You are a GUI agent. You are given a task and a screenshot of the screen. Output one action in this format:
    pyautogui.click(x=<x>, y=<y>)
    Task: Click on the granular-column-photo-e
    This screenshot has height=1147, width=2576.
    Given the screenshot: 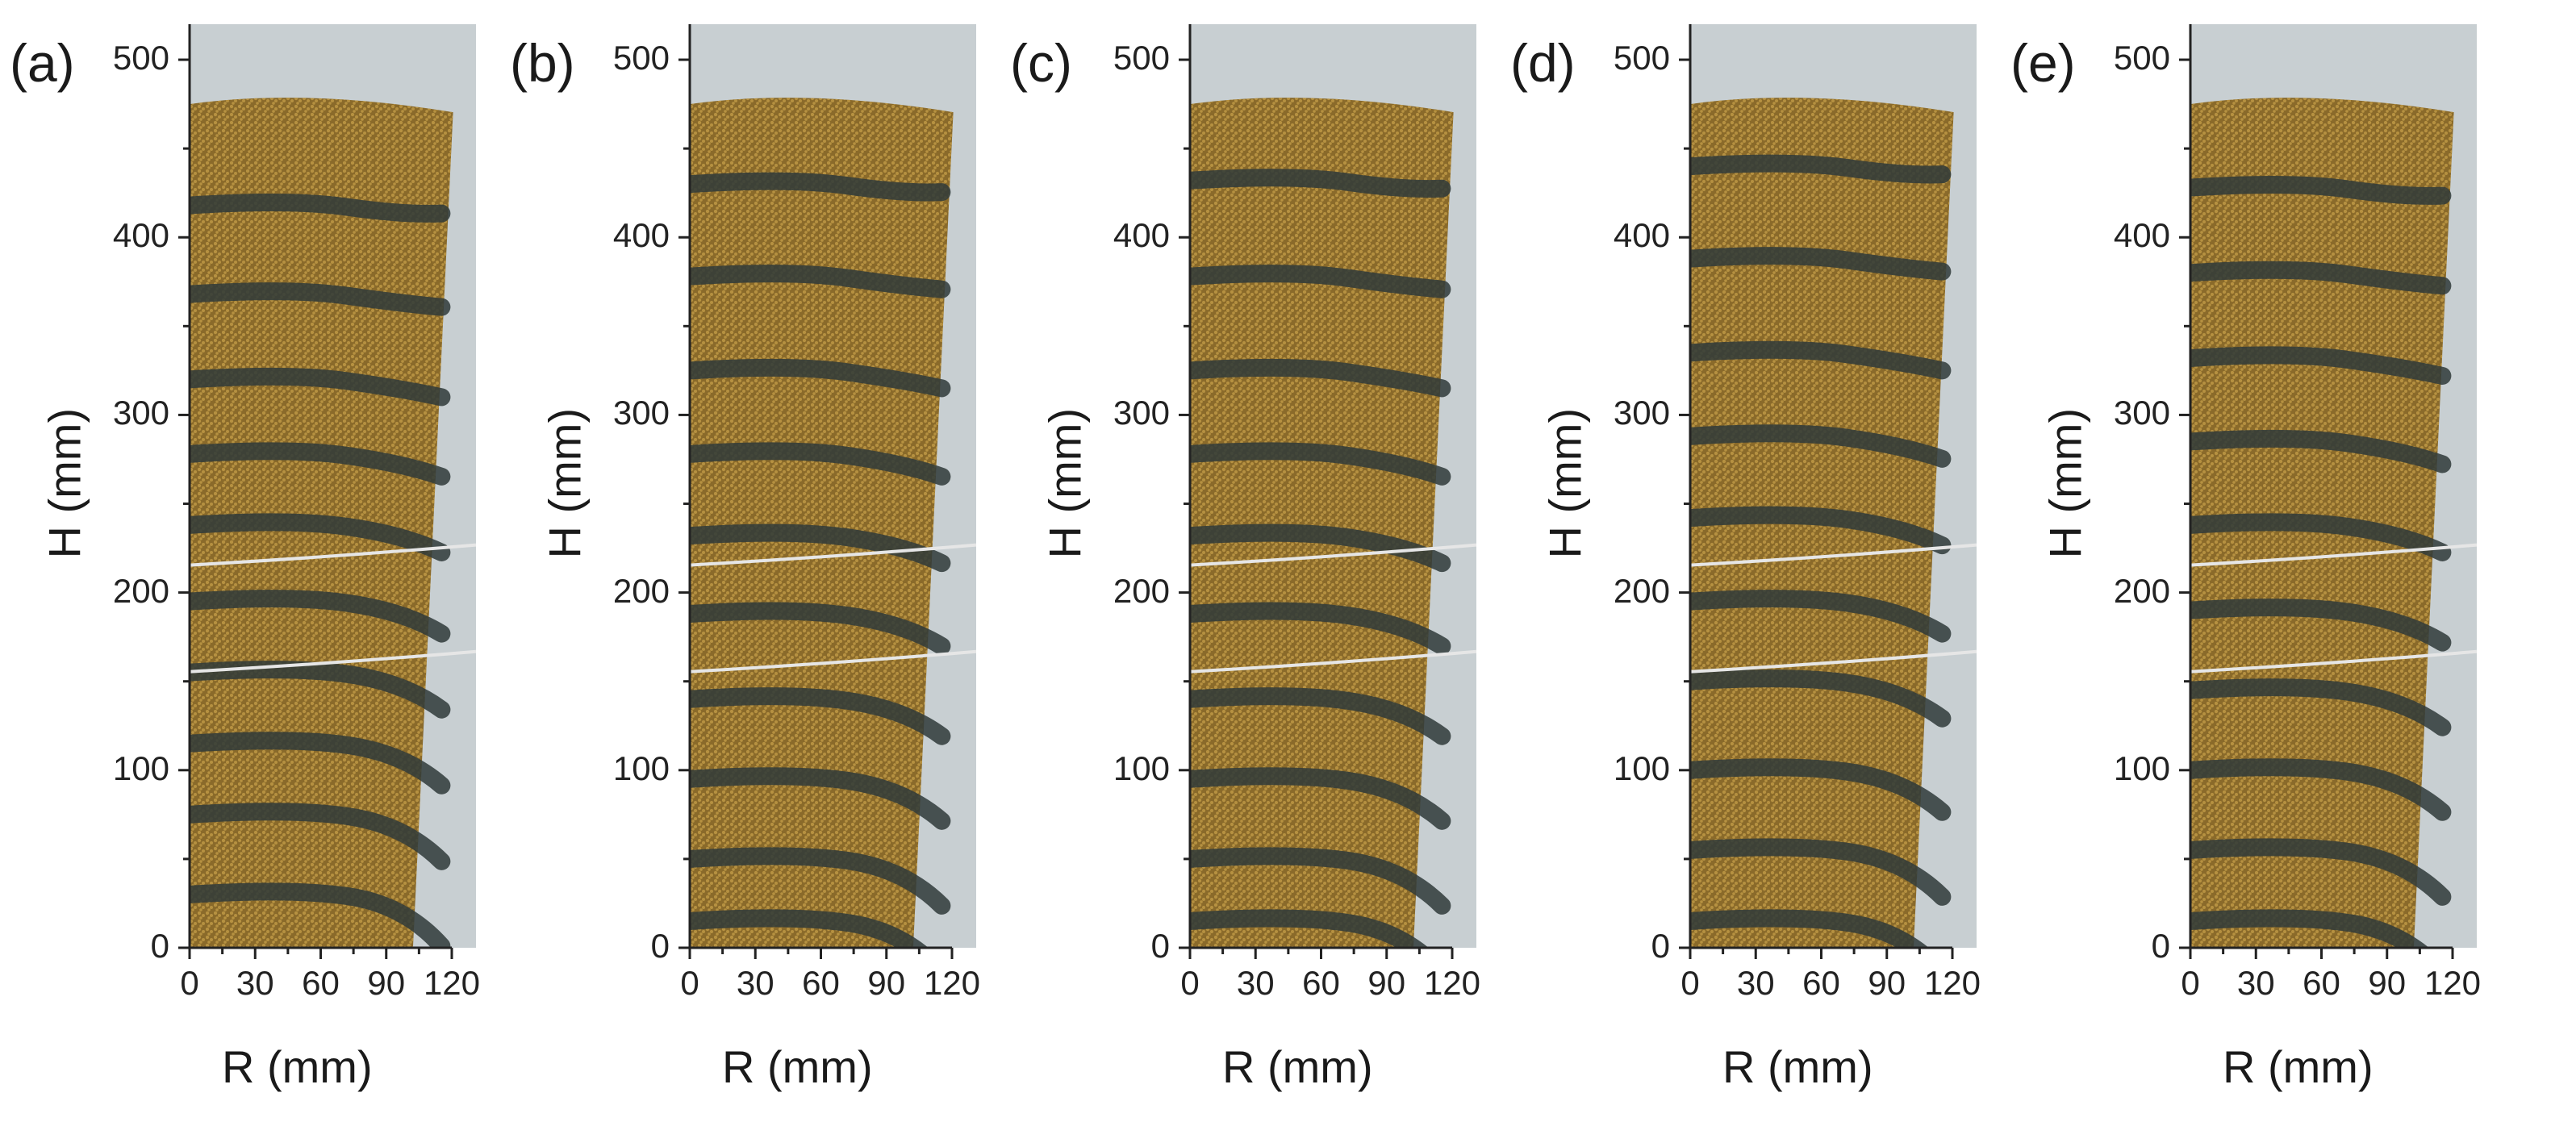 What is the action you would take?
    pyautogui.click(x=2333, y=486)
    